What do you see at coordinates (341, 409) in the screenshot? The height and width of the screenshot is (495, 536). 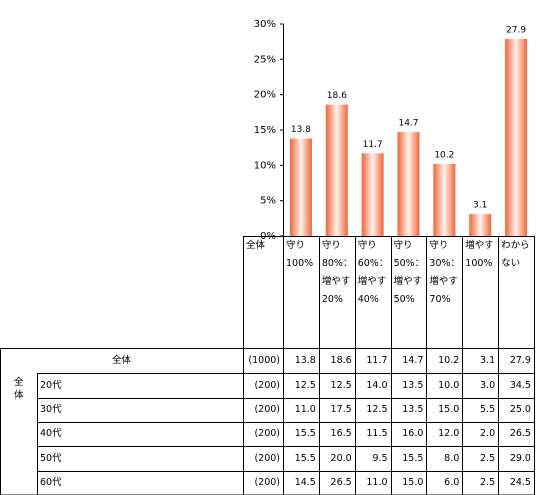 I see `cell-value: 17.5` at bounding box center [341, 409].